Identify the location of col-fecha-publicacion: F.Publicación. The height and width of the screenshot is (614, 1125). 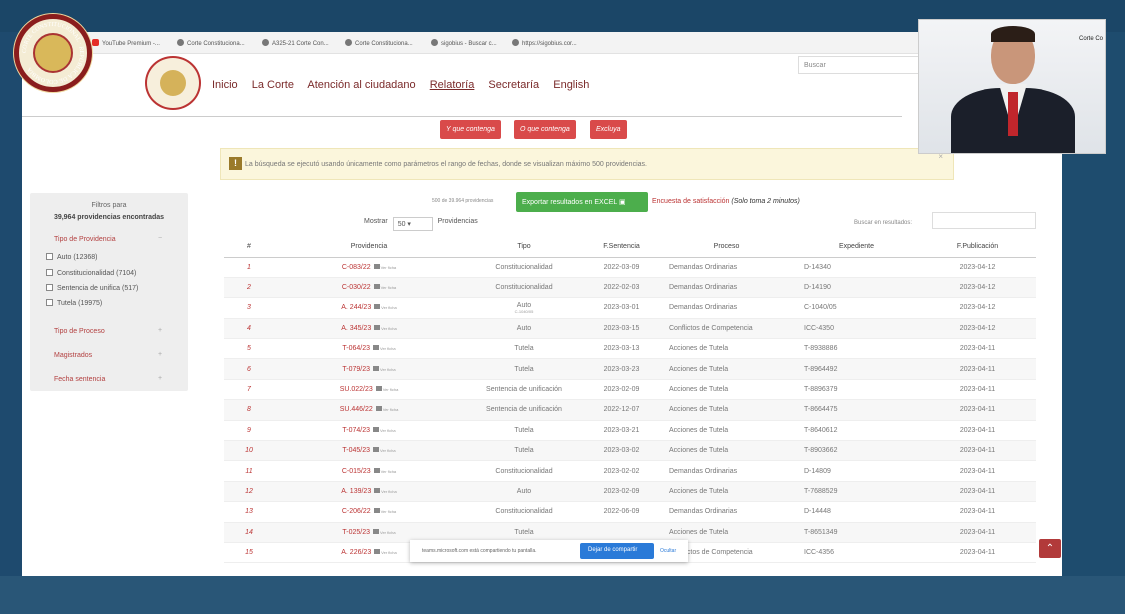
(977, 246).